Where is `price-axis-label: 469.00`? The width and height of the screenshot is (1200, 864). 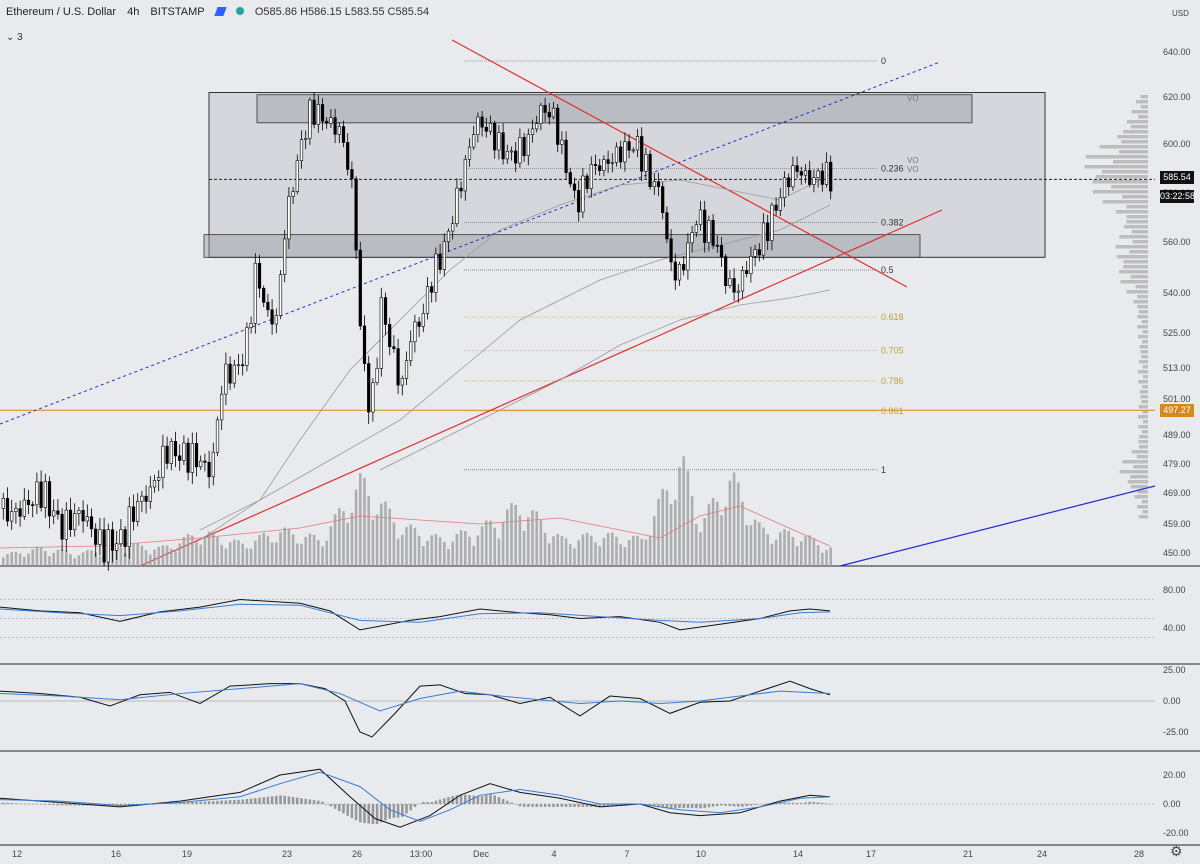
price-axis-label: 469.00 is located at coordinates (1177, 493).